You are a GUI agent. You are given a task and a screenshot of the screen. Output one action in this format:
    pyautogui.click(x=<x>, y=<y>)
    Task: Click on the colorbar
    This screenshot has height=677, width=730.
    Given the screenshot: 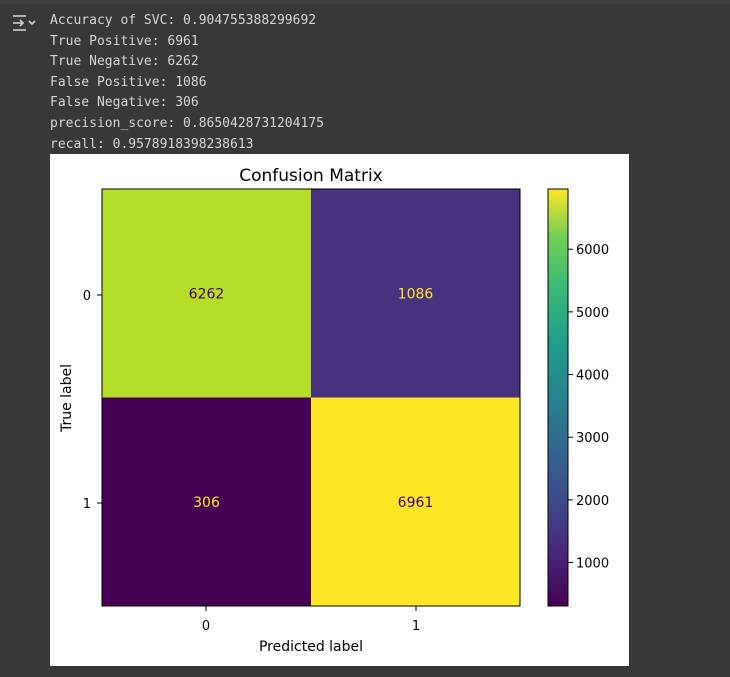 What is the action you would take?
    pyautogui.click(x=558, y=397)
    